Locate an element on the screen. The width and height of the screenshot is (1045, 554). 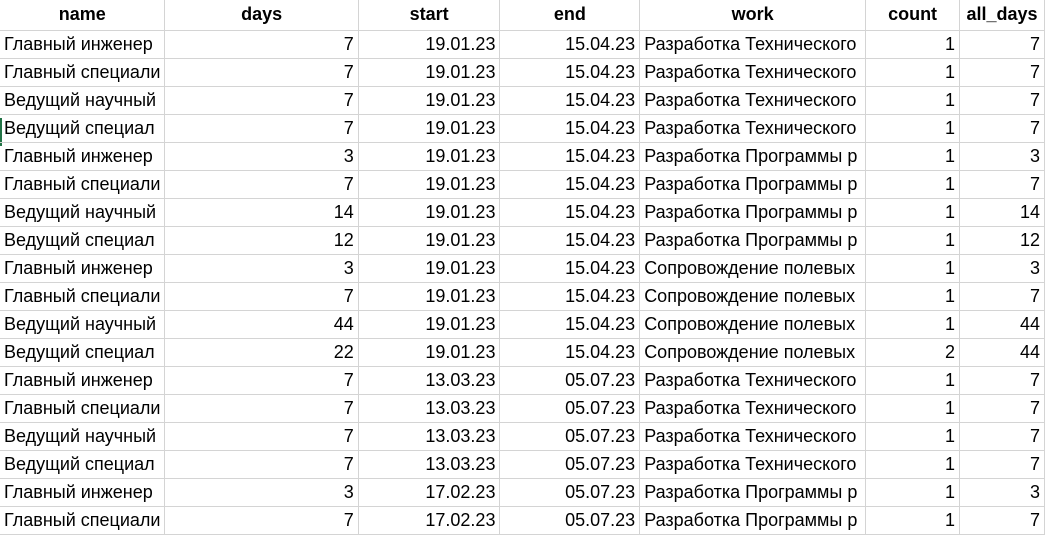
cell-all-days: 14 is located at coordinates (1002, 212).